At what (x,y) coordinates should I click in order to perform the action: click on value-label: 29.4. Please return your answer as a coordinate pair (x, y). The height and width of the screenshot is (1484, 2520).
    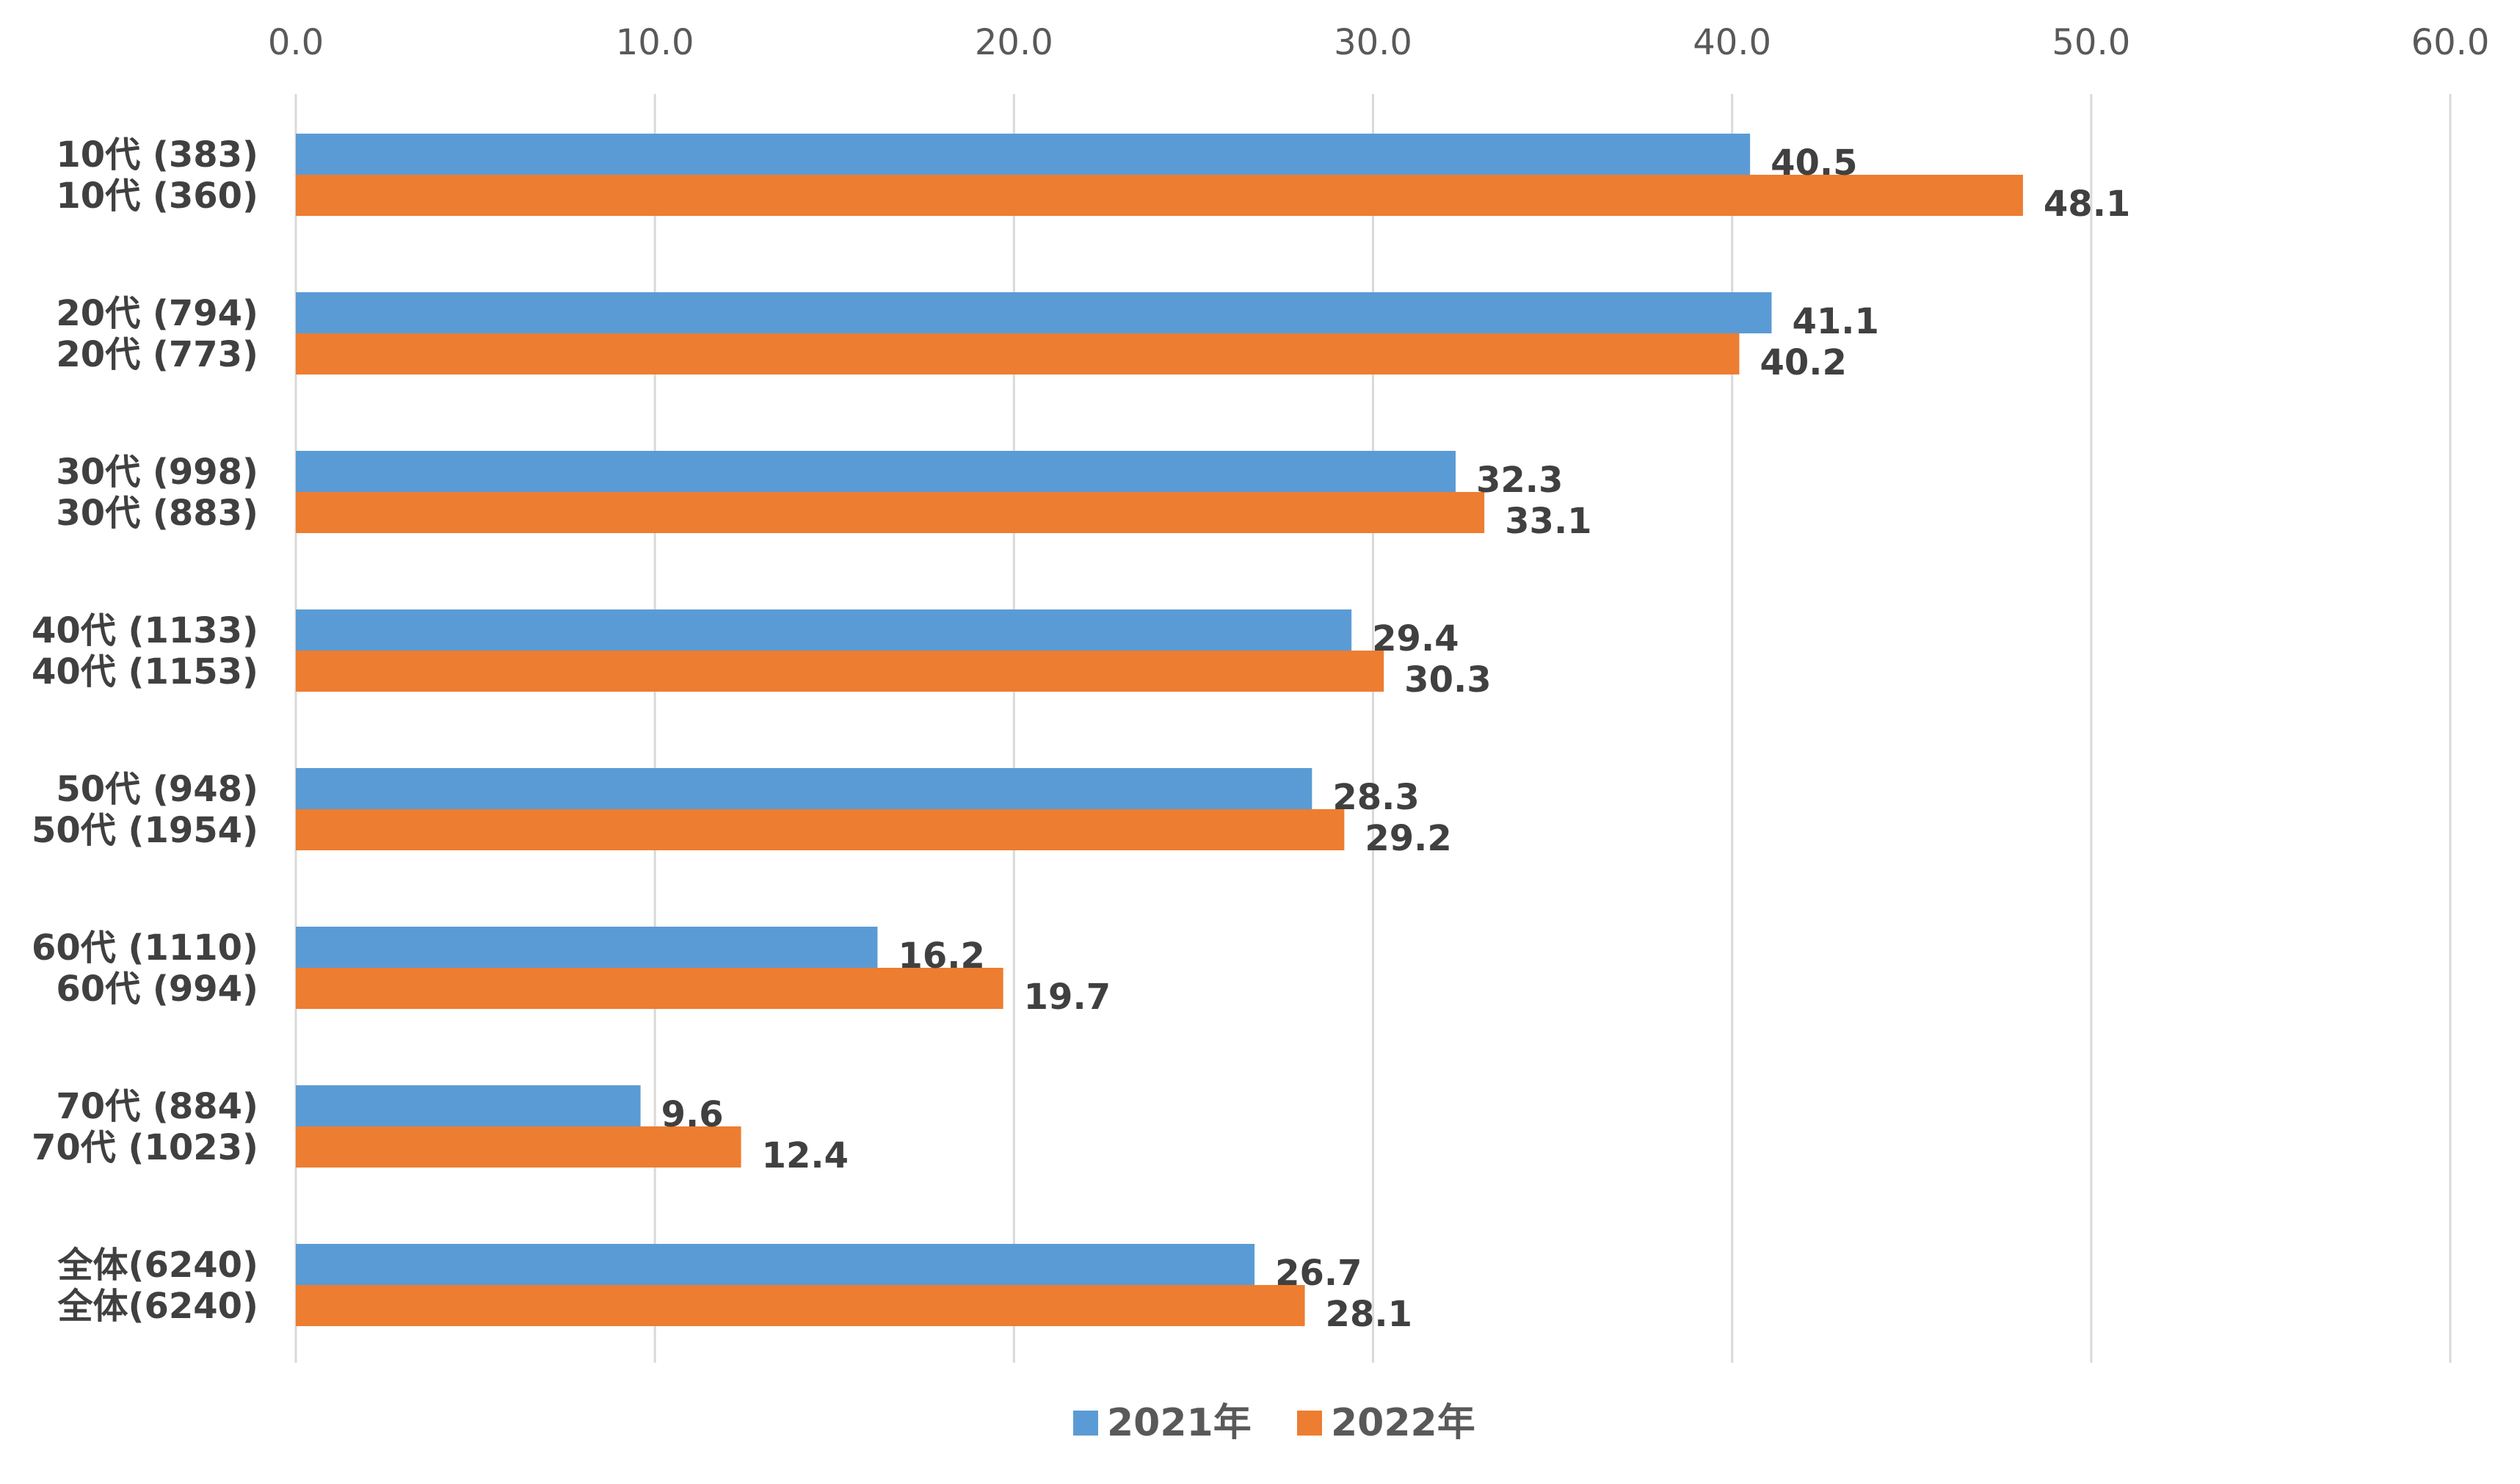
    Looking at the image, I should click on (1415, 638).